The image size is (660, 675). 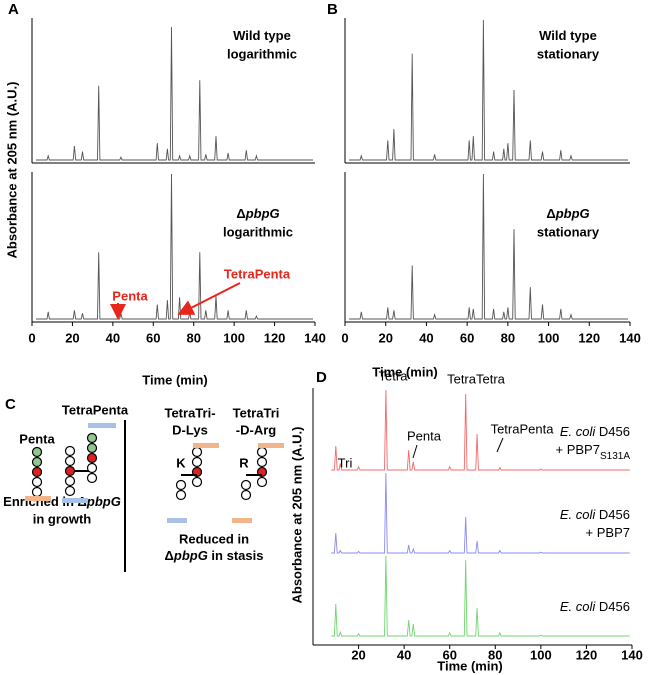 I want to click on diagram-label: Reduced in, so click(x=214, y=538).